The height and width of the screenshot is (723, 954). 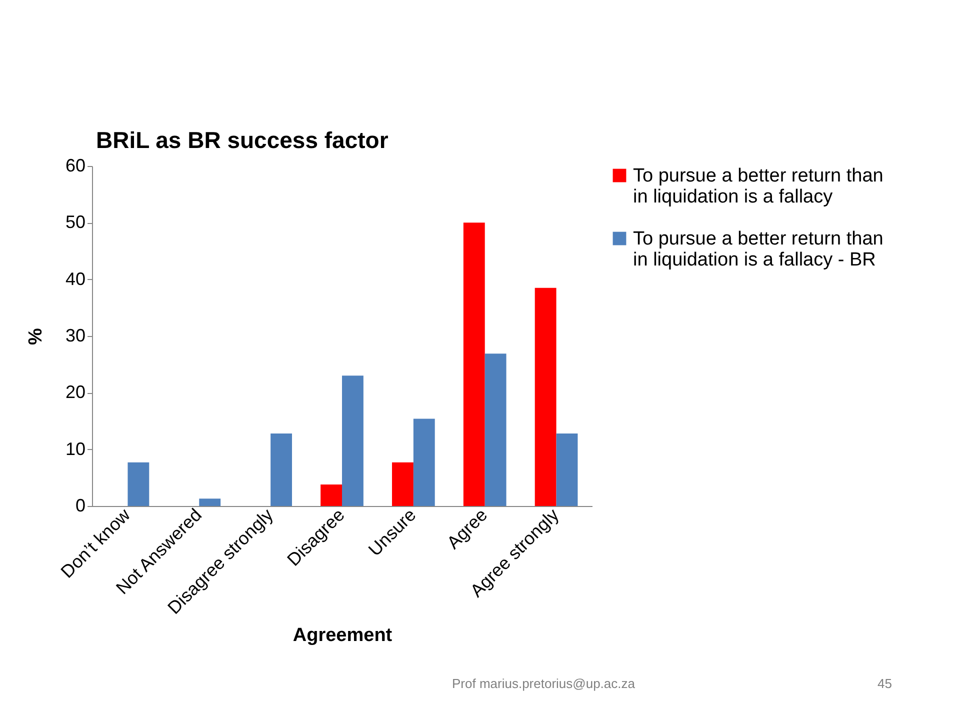 I want to click on legend-label: To pursue a better return than in liquidation is a fallacy - BR, so click(x=758, y=249).